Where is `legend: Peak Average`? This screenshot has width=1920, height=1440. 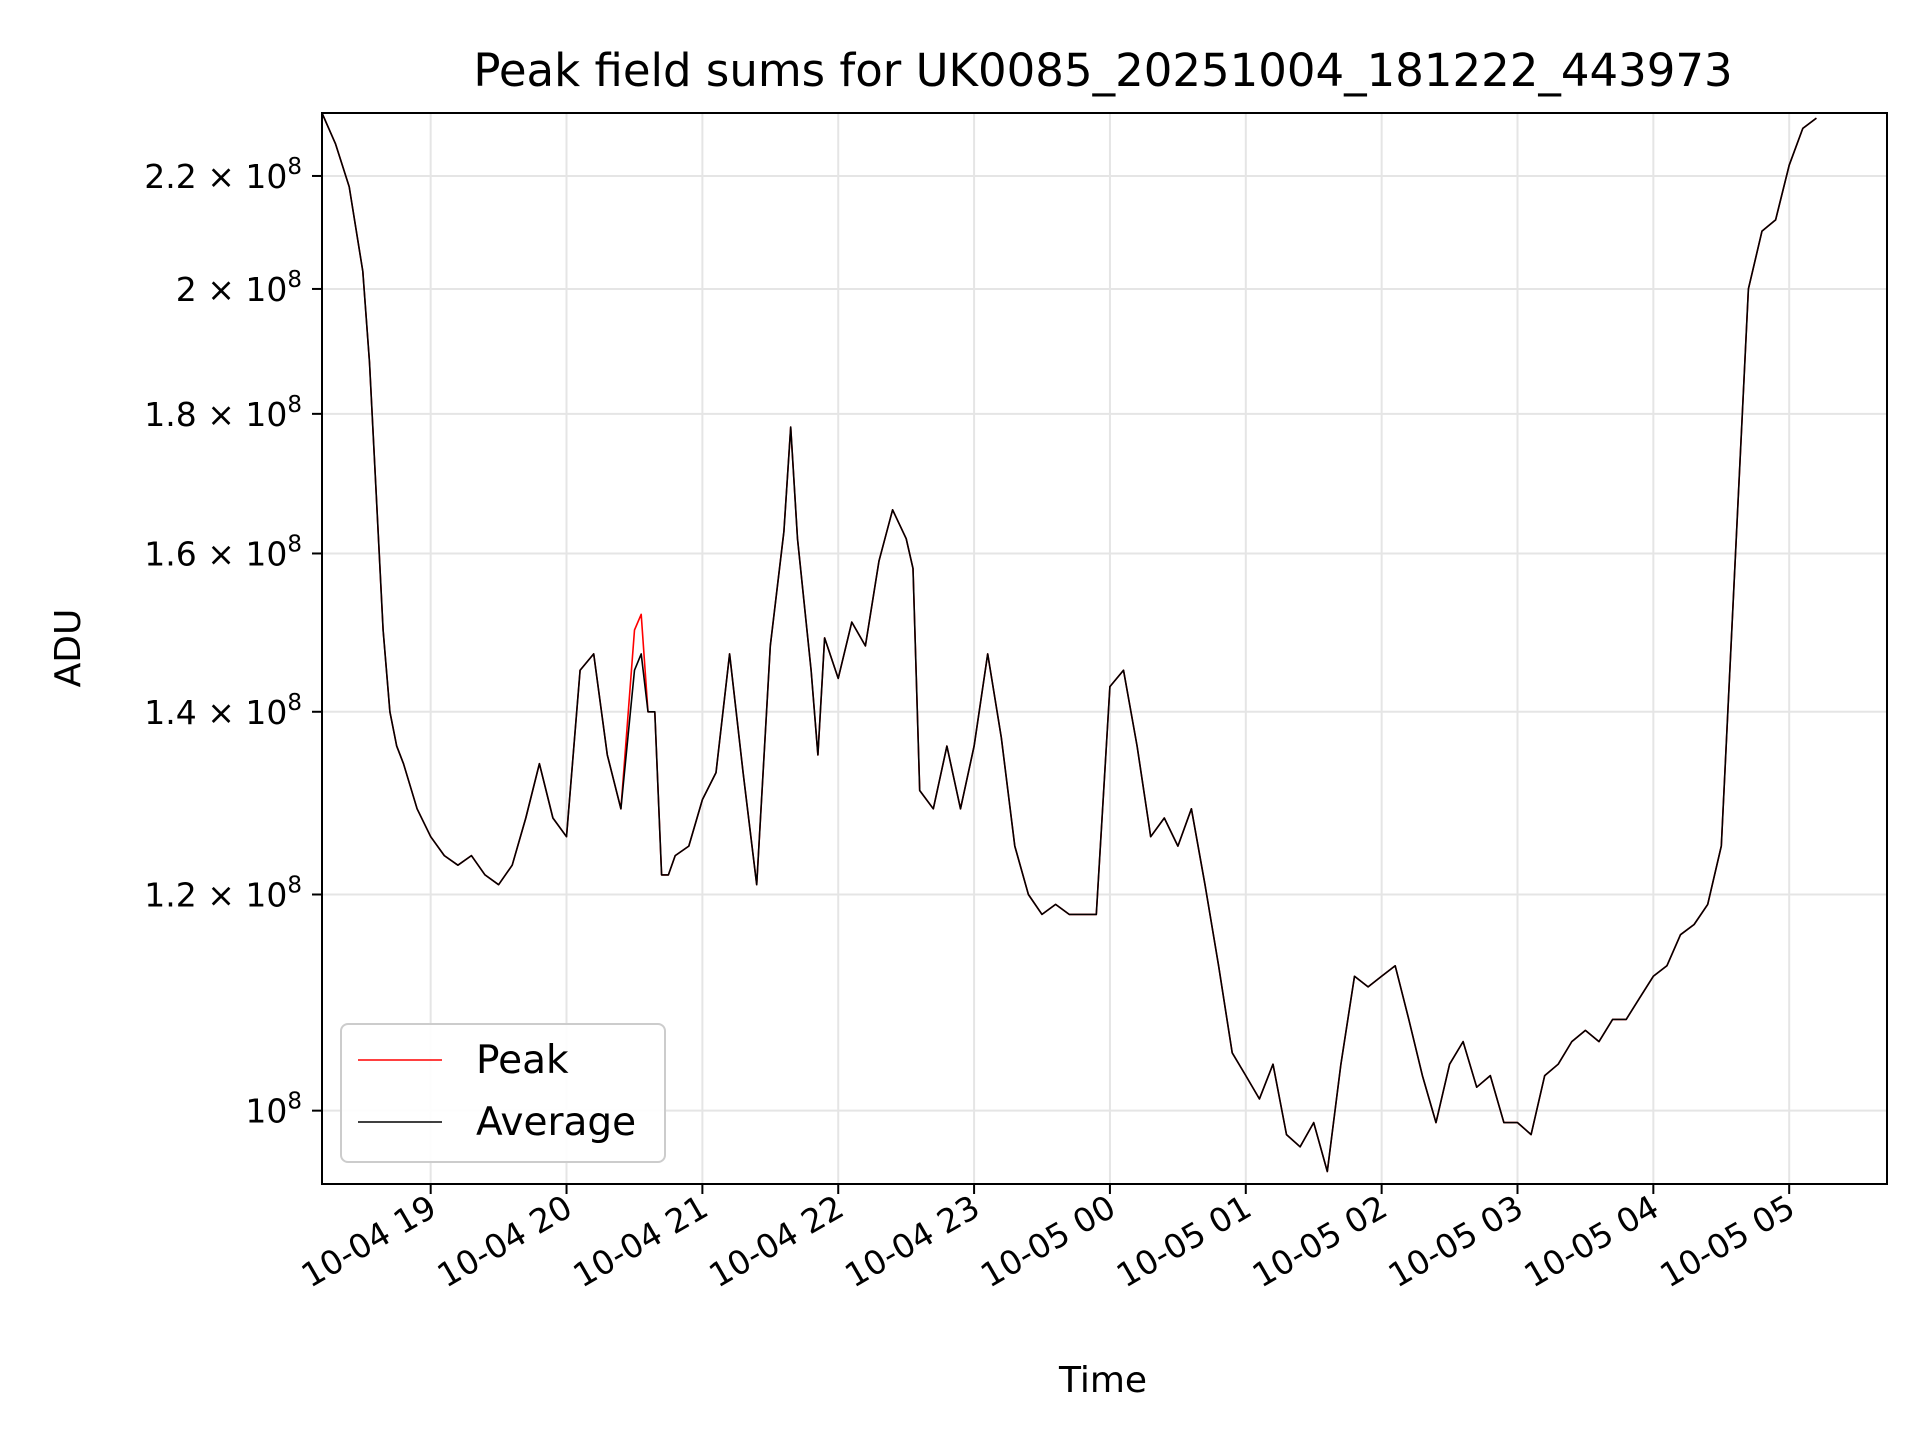 legend: Peak Average is located at coordinates (503, 1093).